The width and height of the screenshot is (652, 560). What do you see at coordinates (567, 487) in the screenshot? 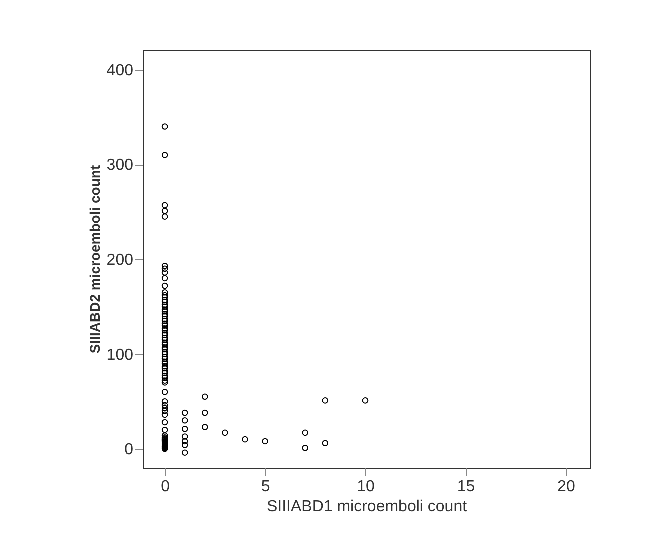
I see `x-tick-label: 20` at bounding box center [567, 487].